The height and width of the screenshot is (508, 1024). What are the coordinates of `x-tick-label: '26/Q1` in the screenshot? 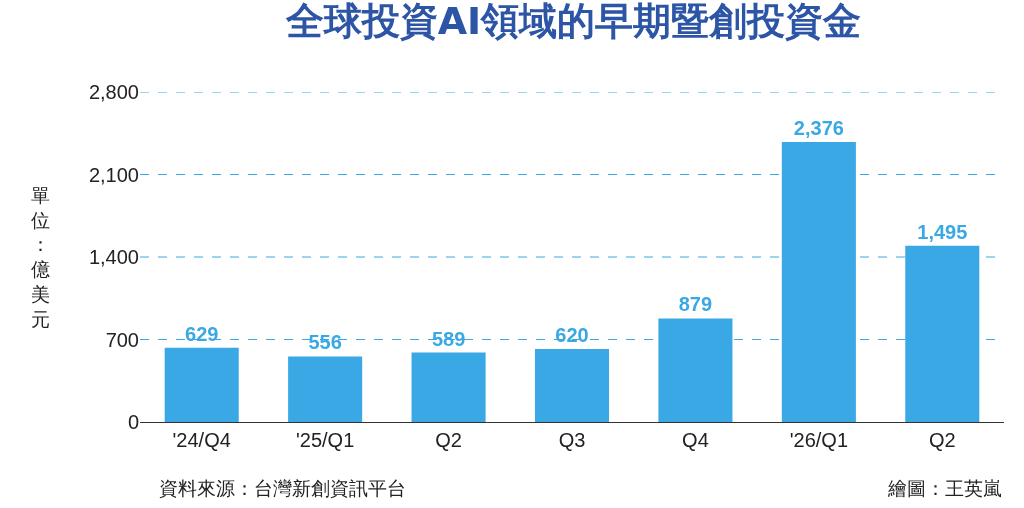 It's located at (819, 440).